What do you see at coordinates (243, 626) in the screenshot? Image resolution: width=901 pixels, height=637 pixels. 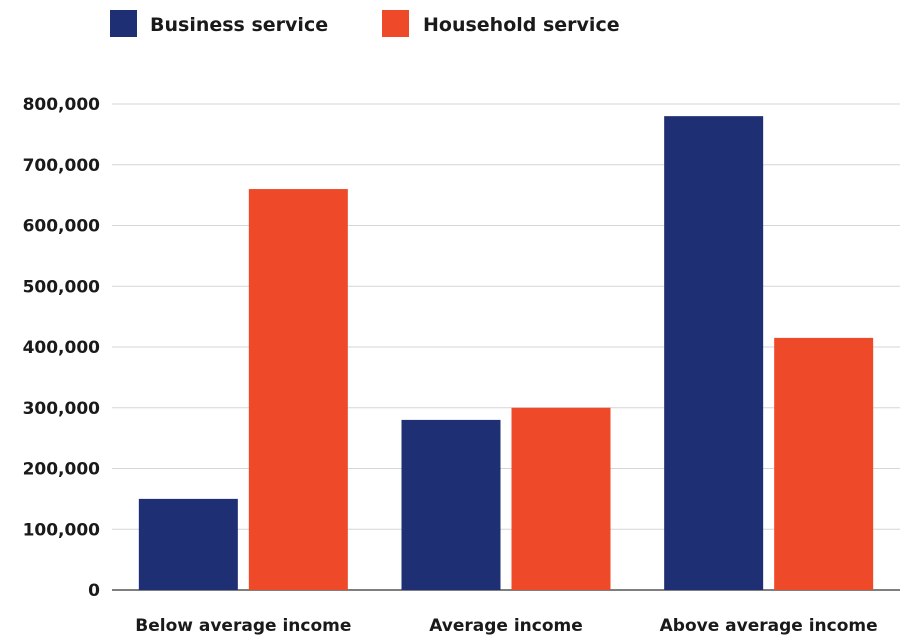 I see `x-category-label: Below average income` at bounding box center [243, 626].